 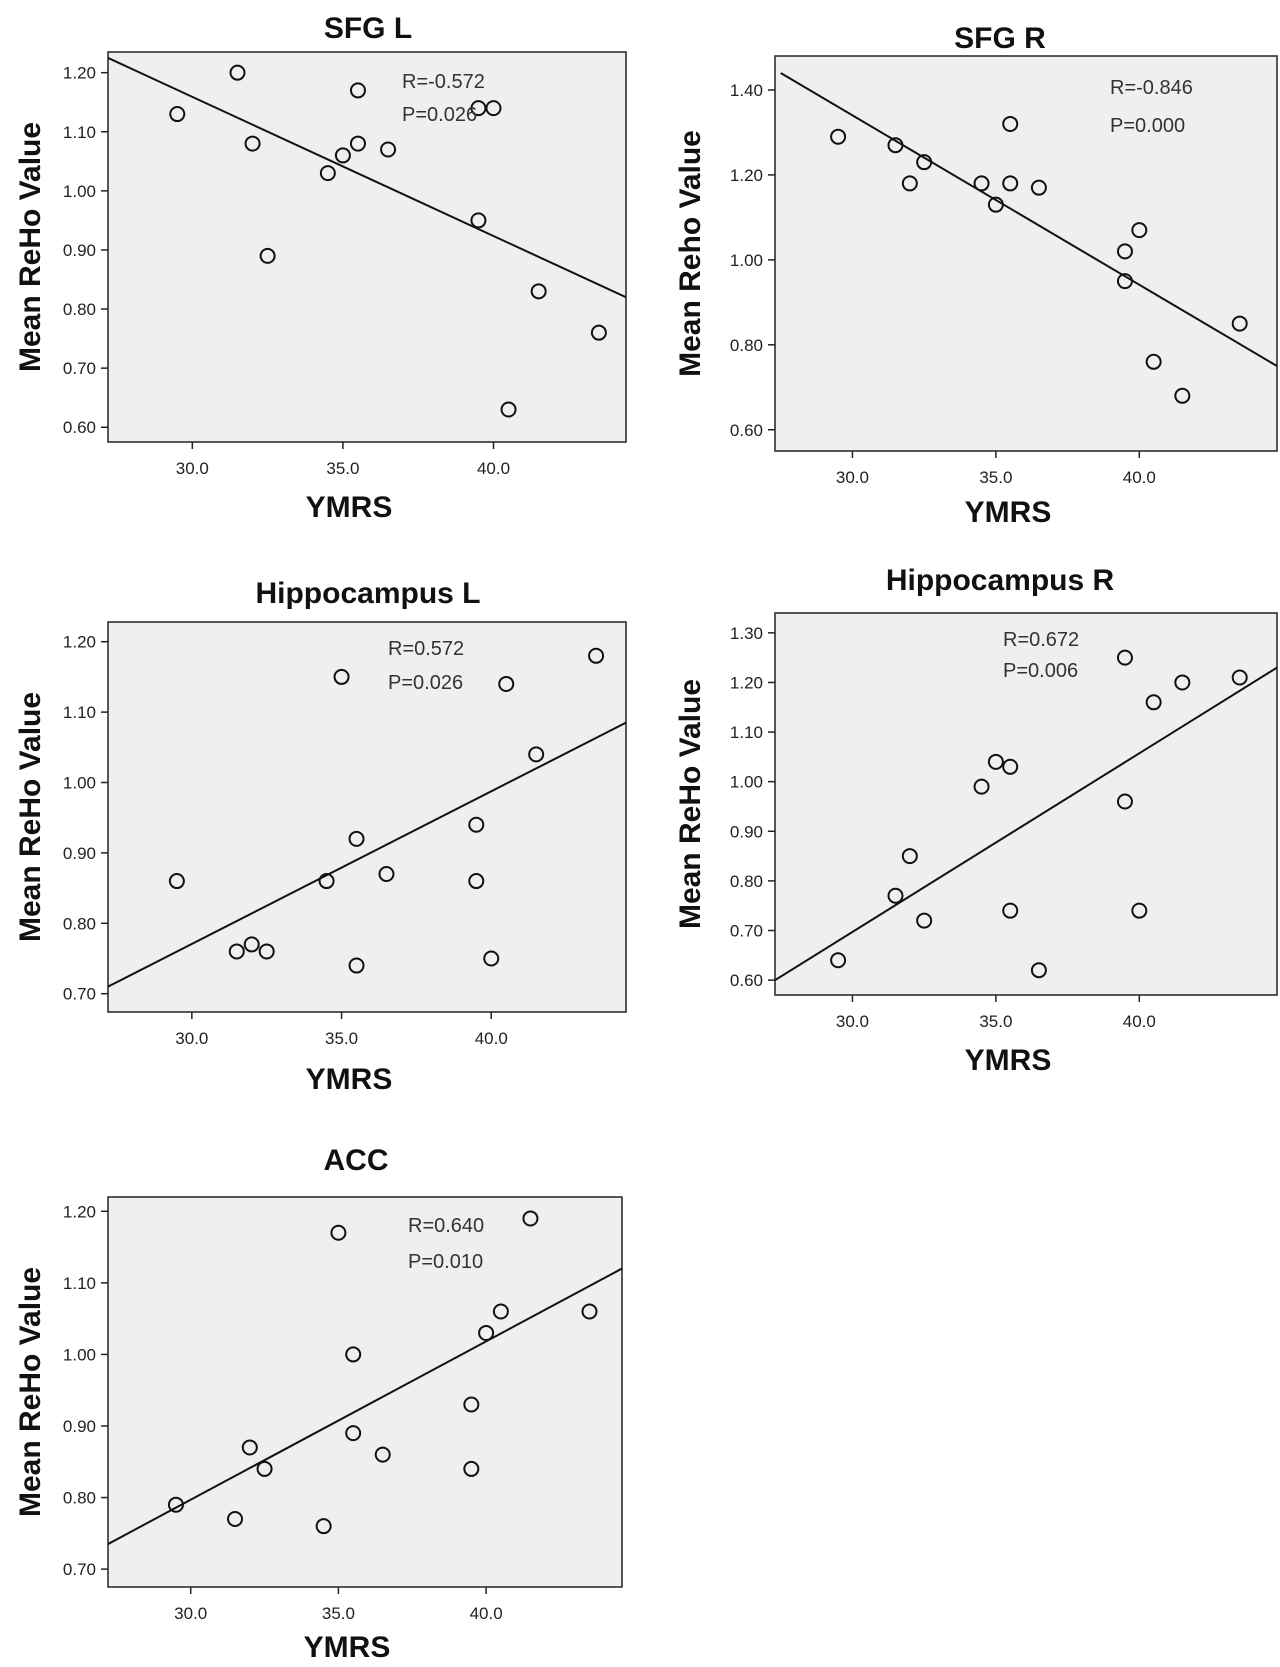 What do you see at coordinates (1041, 640) in the screenshot?
I see `stat-r-label: R=0.672` at bounding box center [1041, 640].